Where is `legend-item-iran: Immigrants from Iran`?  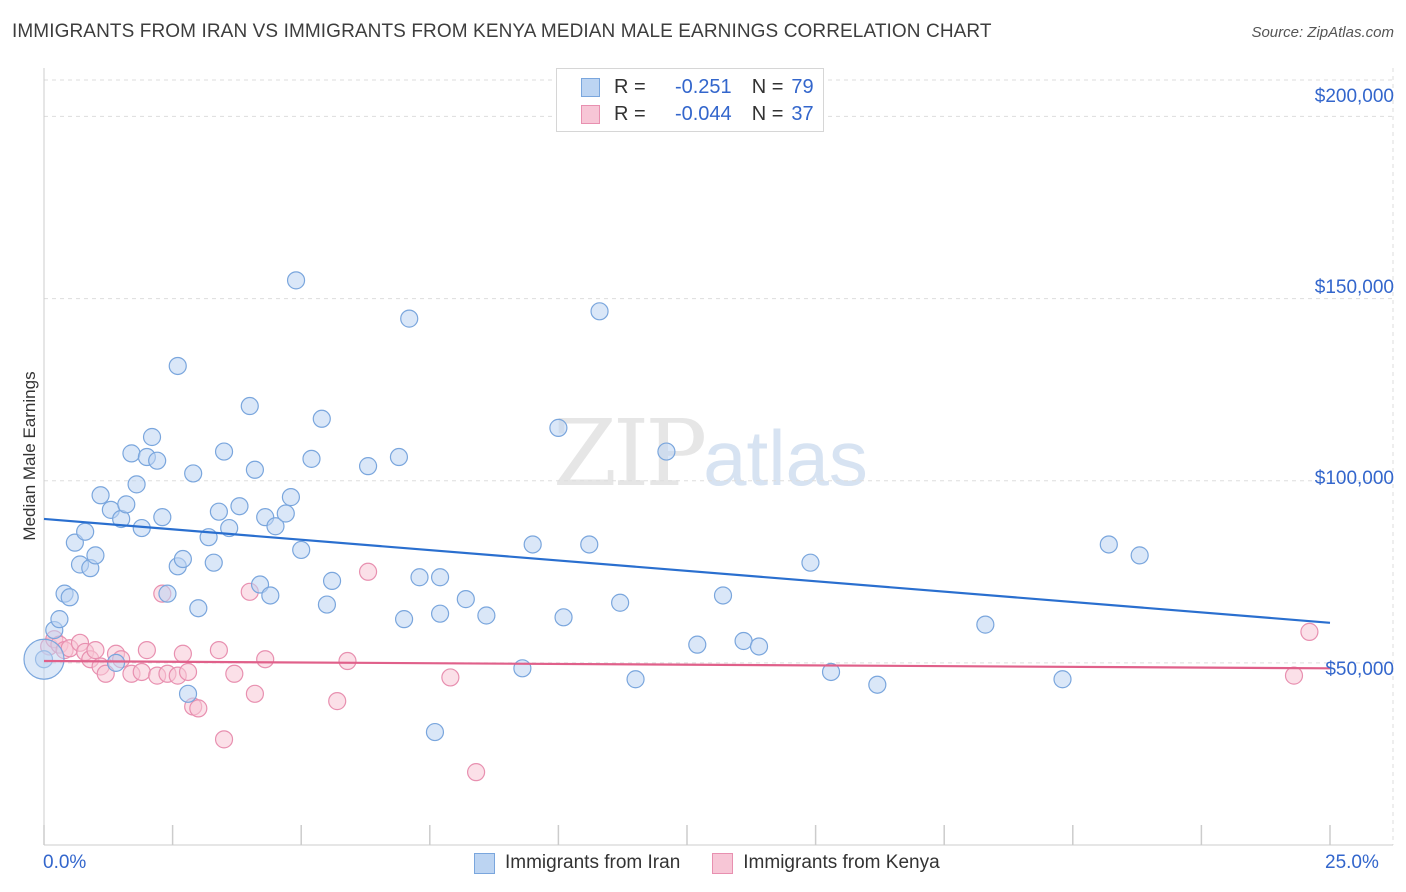
legend-item-iran: Immigrants from Iran is located at coordinates (577, 863).